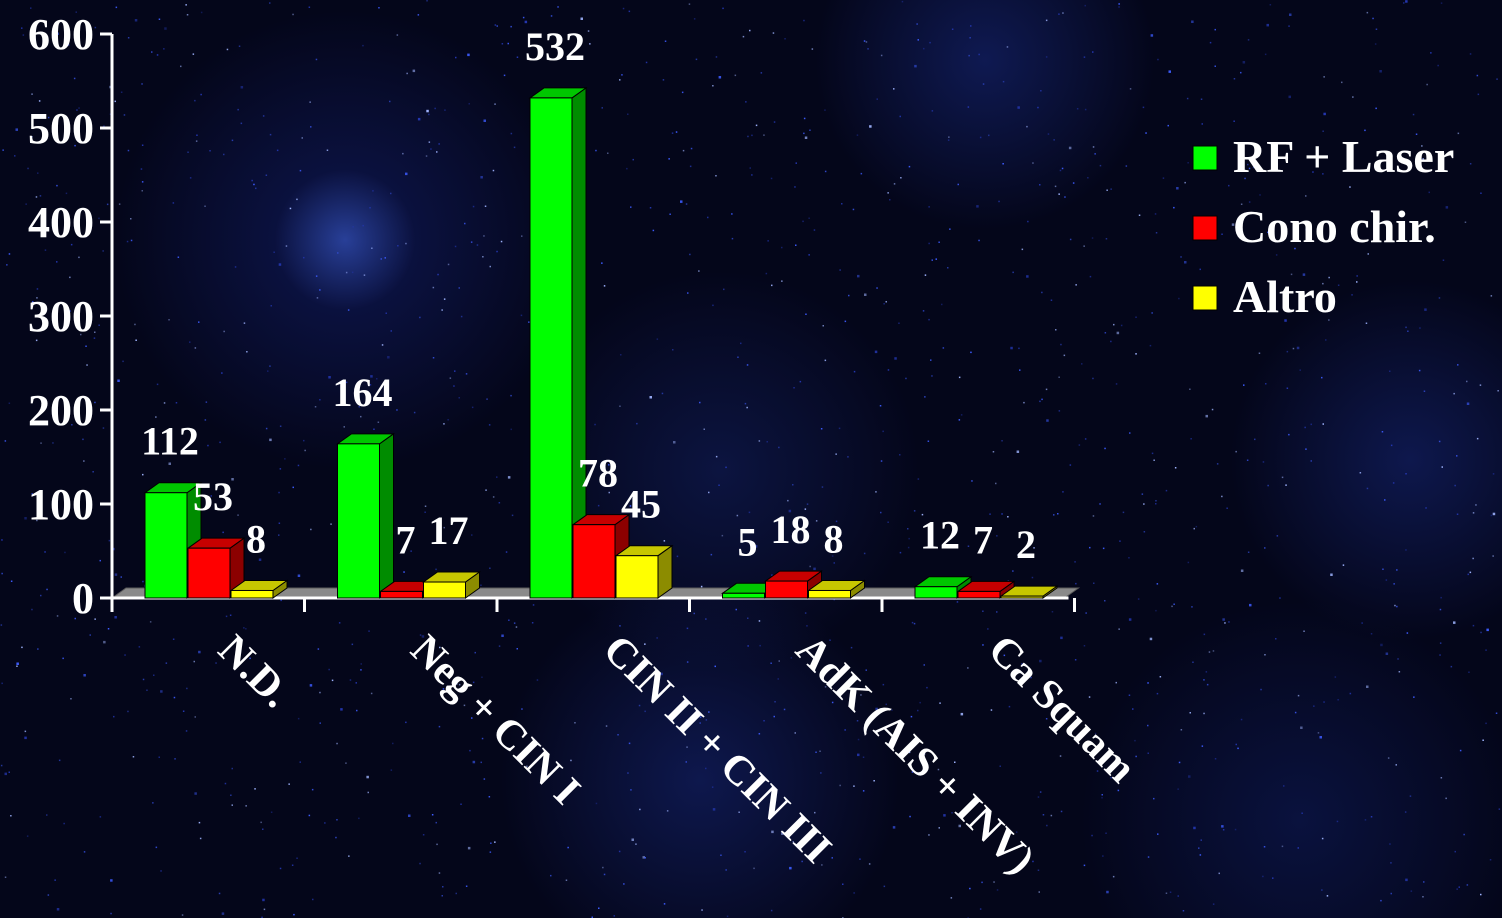 Image resolution: width=1502 pixels, height=918 pixels. What do you see at coordinates (1061, 709) in the screenshot?
I see `category-label: Ca Squam` at bounding box center [1061, 709].